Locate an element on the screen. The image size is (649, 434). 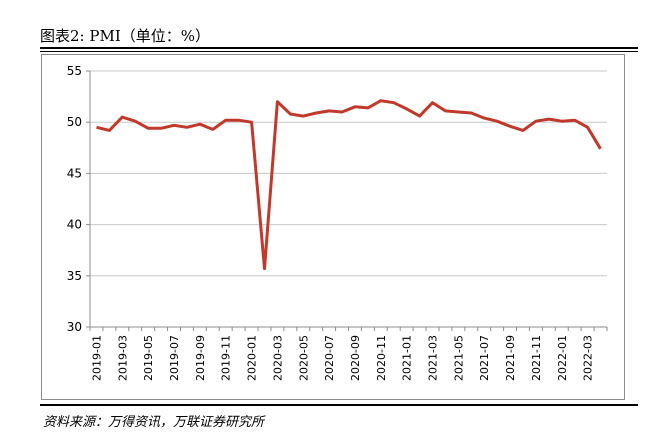
x-tick-label: 2022-01 is located at coordinates (562, 358).